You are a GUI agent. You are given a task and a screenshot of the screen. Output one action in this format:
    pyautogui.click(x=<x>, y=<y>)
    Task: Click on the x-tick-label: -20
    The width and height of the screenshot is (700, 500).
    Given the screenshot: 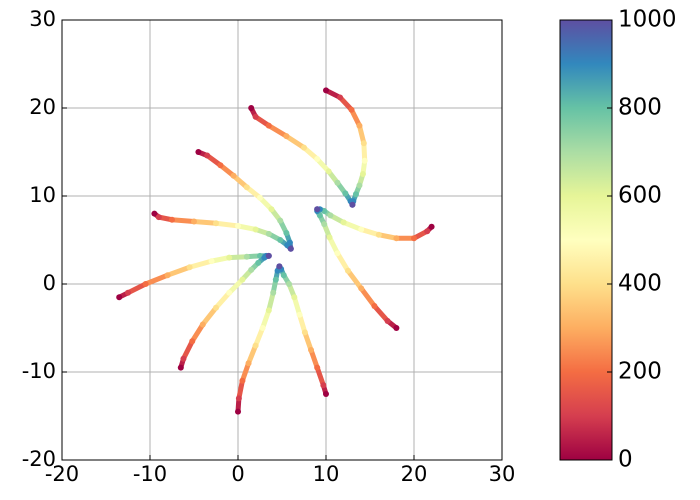 What is the action you would take?
    pyautogui.click(x=62, y=474)
    